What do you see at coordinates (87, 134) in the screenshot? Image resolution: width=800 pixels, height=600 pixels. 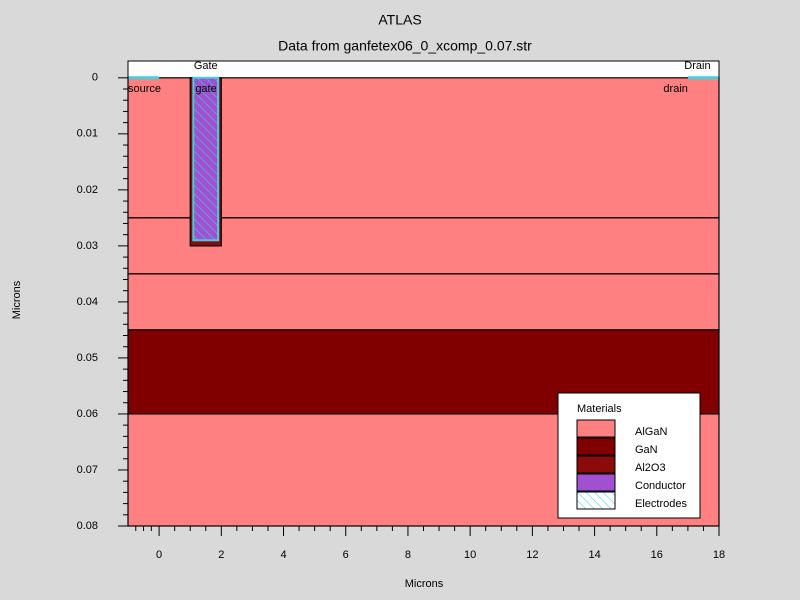 I see `y-tick-label: 0.01` at bounding box center [87, 134].